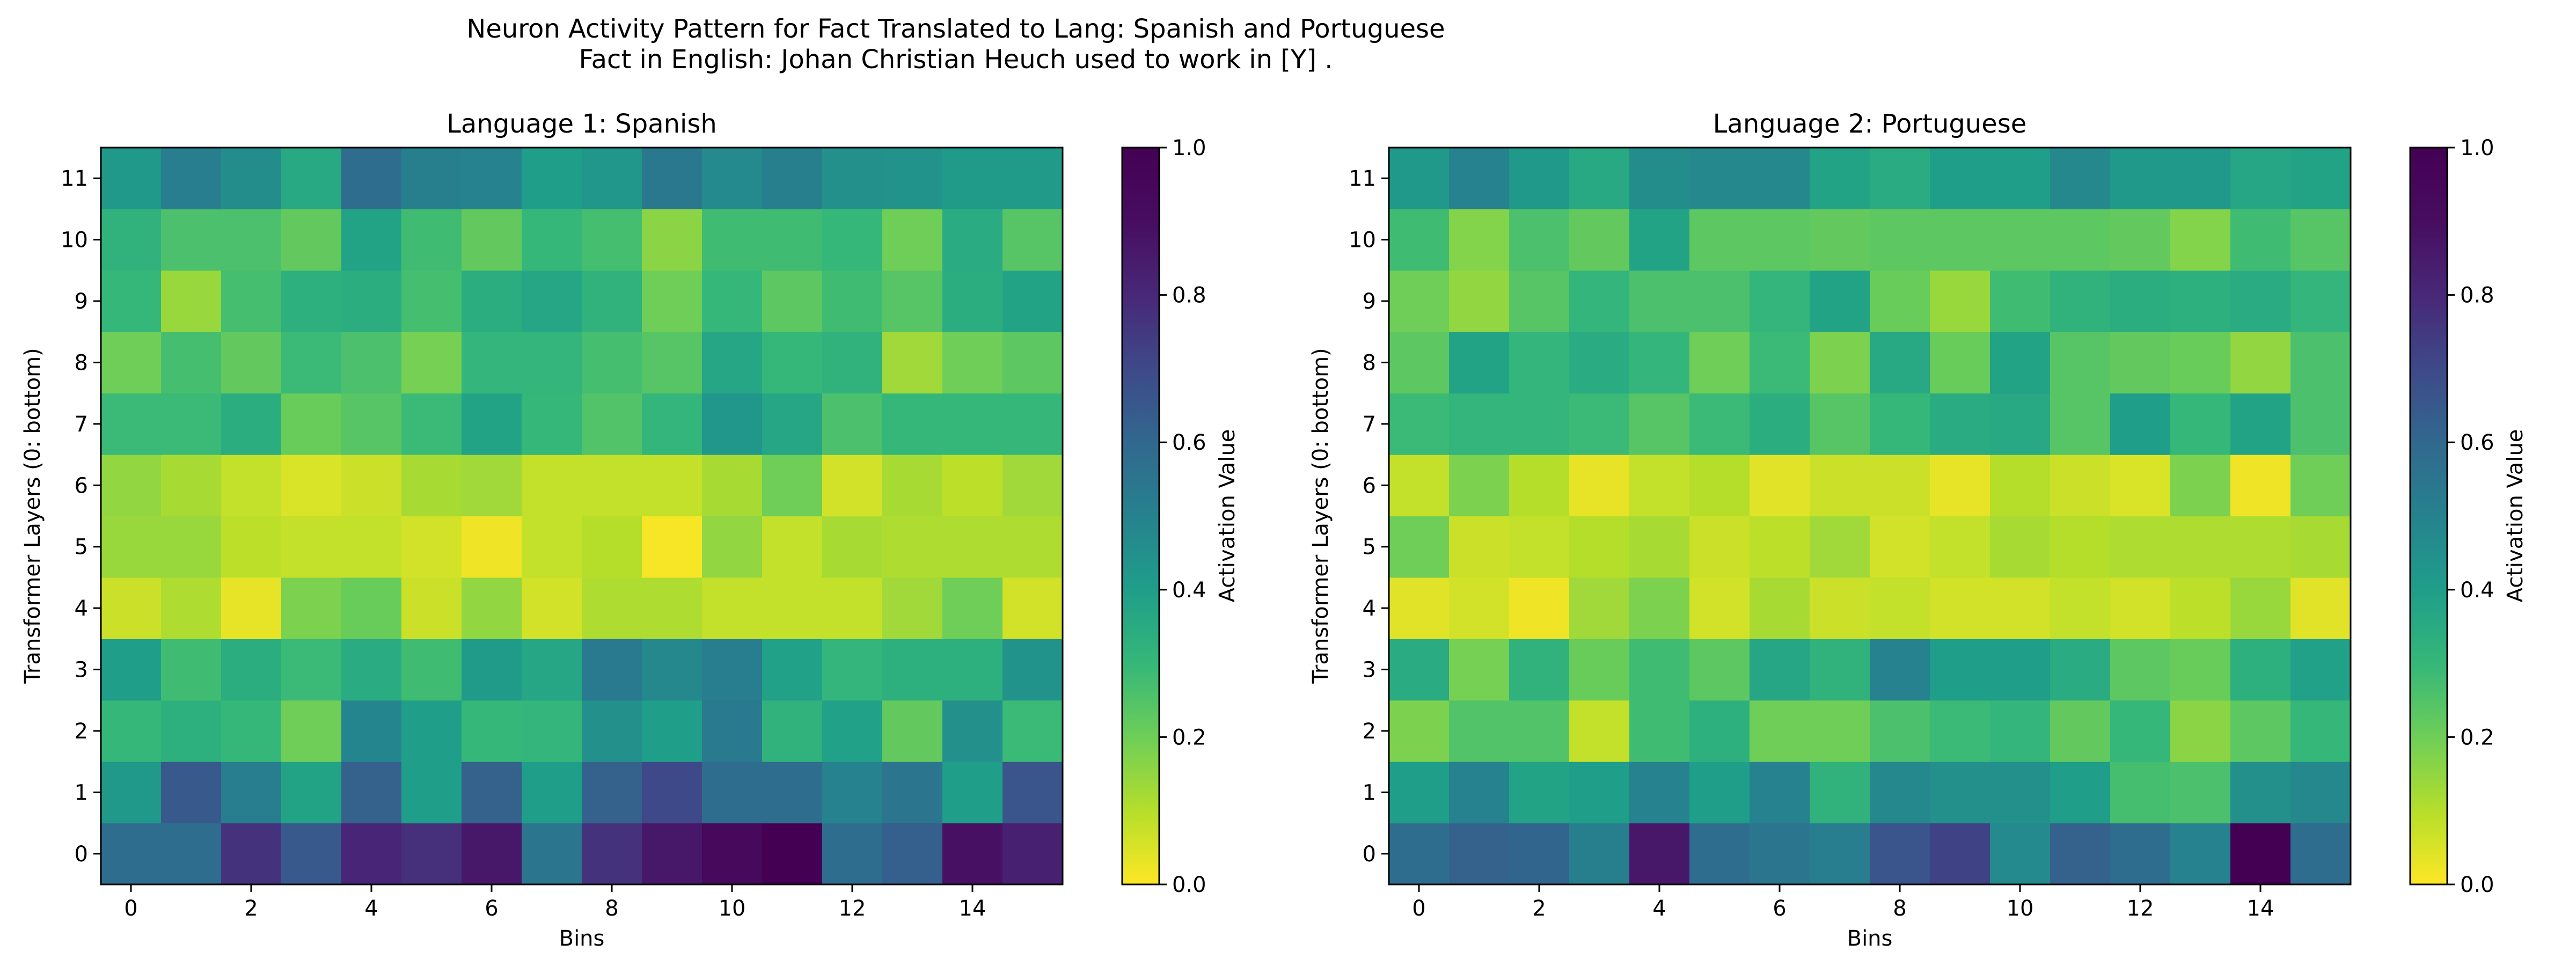 The width and height of the screenshot is (2576, 966). Describe the element at coordinates (2200, 854) in the screenshot. I see `heatmap-cell-portuguese-layer0-bin13` at that location.